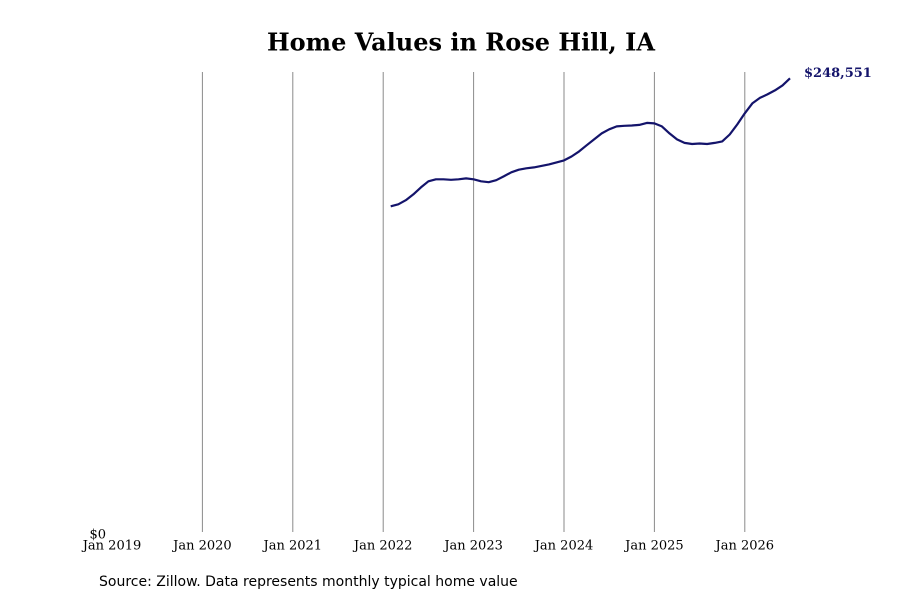  Describe the element at coordinates (563, 546) in the screenshot. I see `x-tick-label: Jan 2024` at that location.